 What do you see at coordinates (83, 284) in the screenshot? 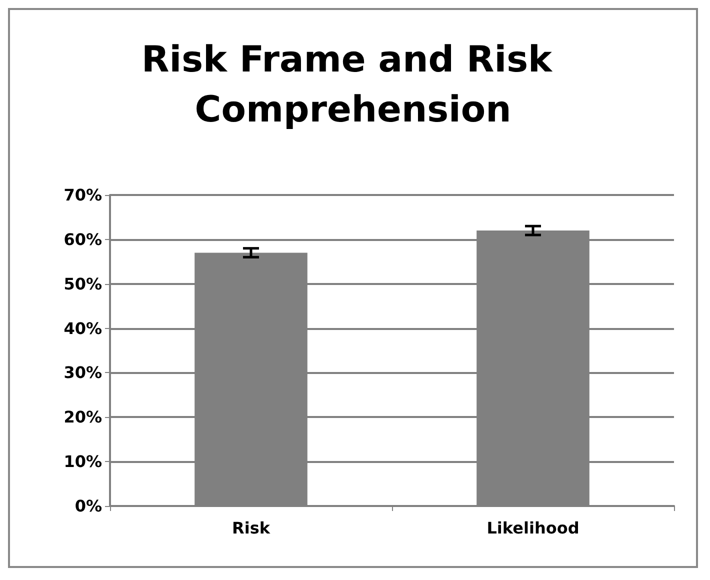
I see `y-tick-label: 50%` at bounding box center [83, 284].